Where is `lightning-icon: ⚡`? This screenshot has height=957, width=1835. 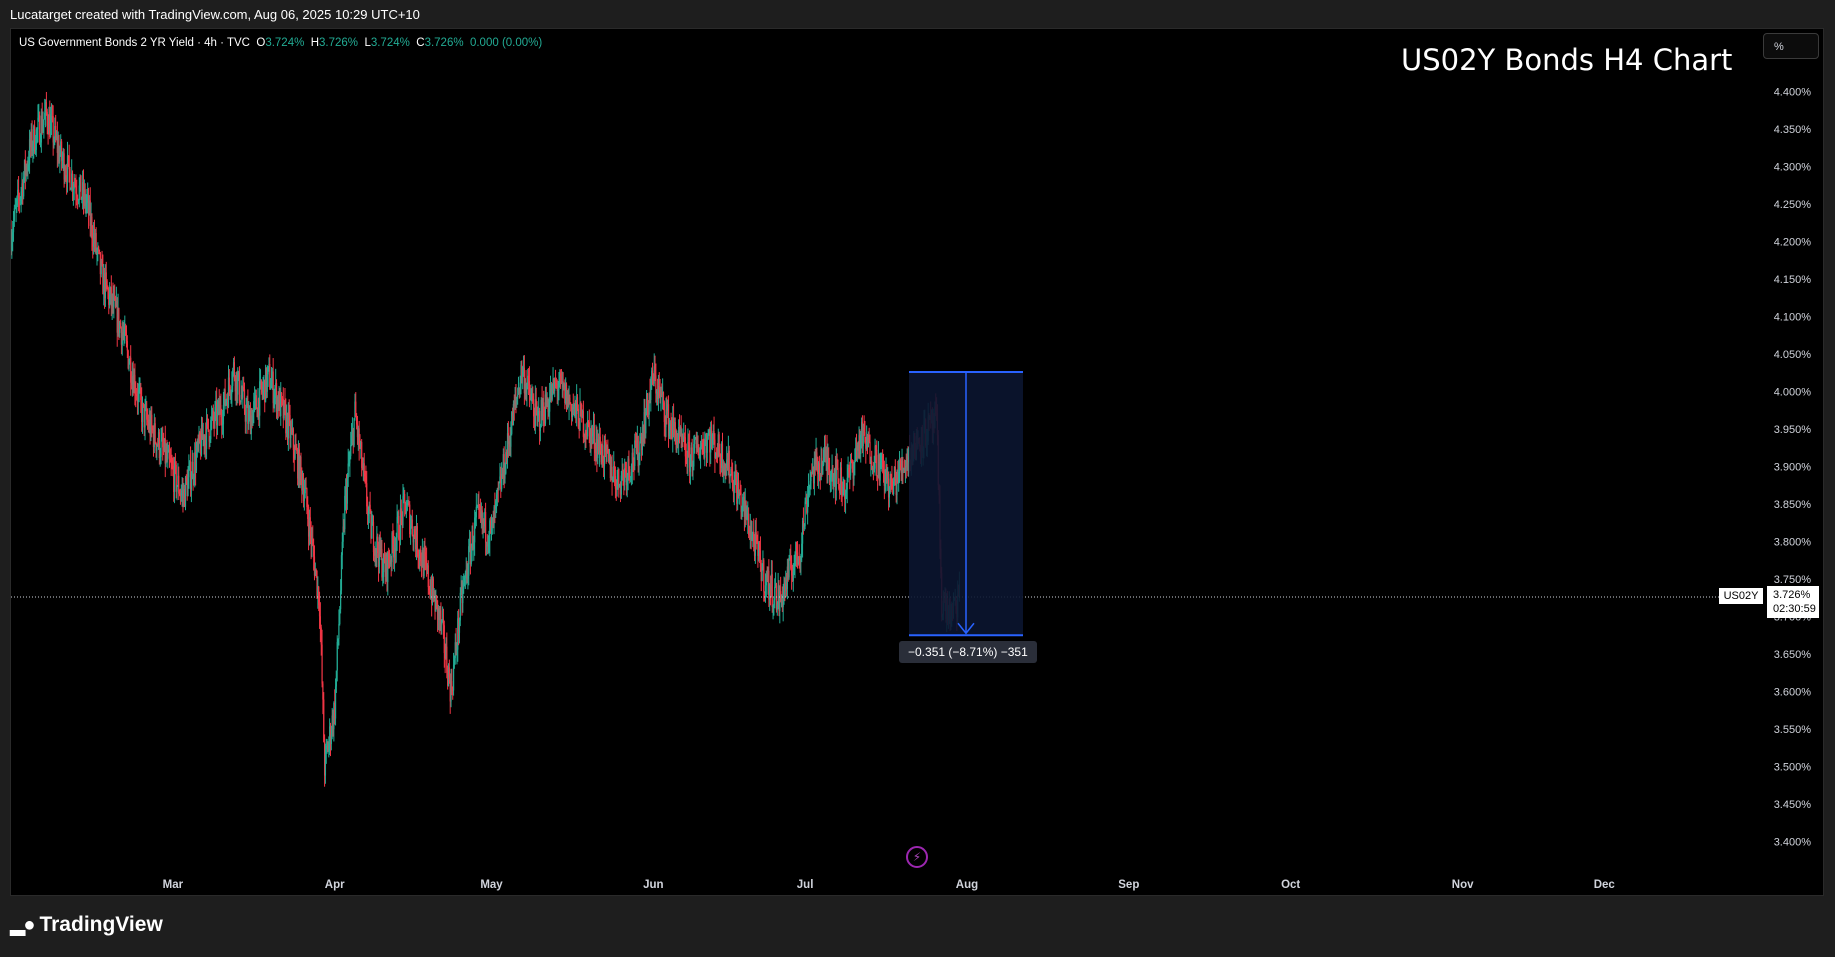
lightning-icon: ⚡ is located at coordinates (917, 857).